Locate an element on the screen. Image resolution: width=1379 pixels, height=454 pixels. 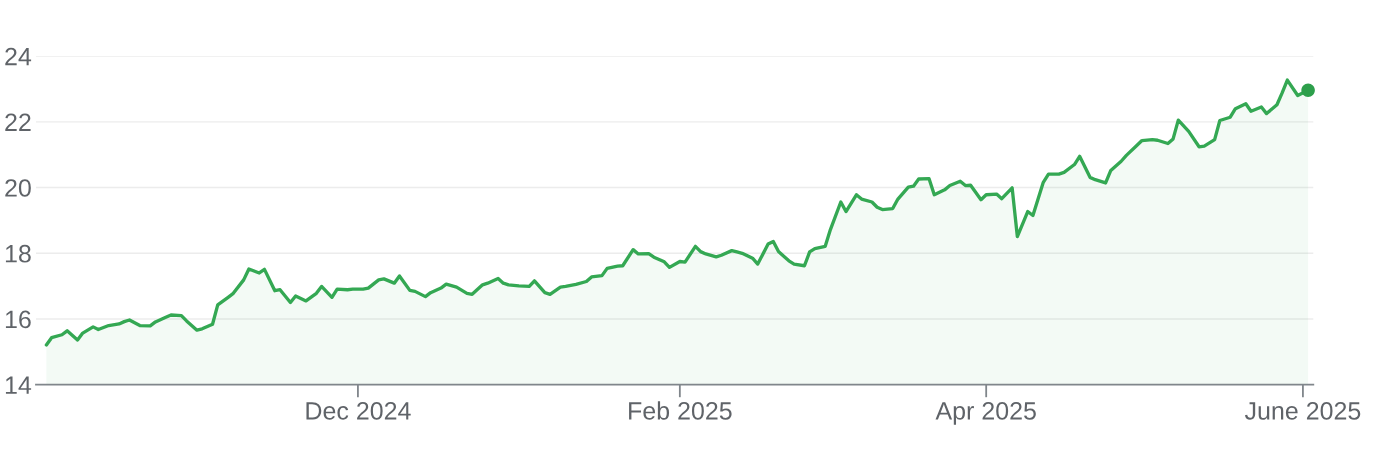
x-tick-label: Dec 2024 is located at coordinates (358, 411).